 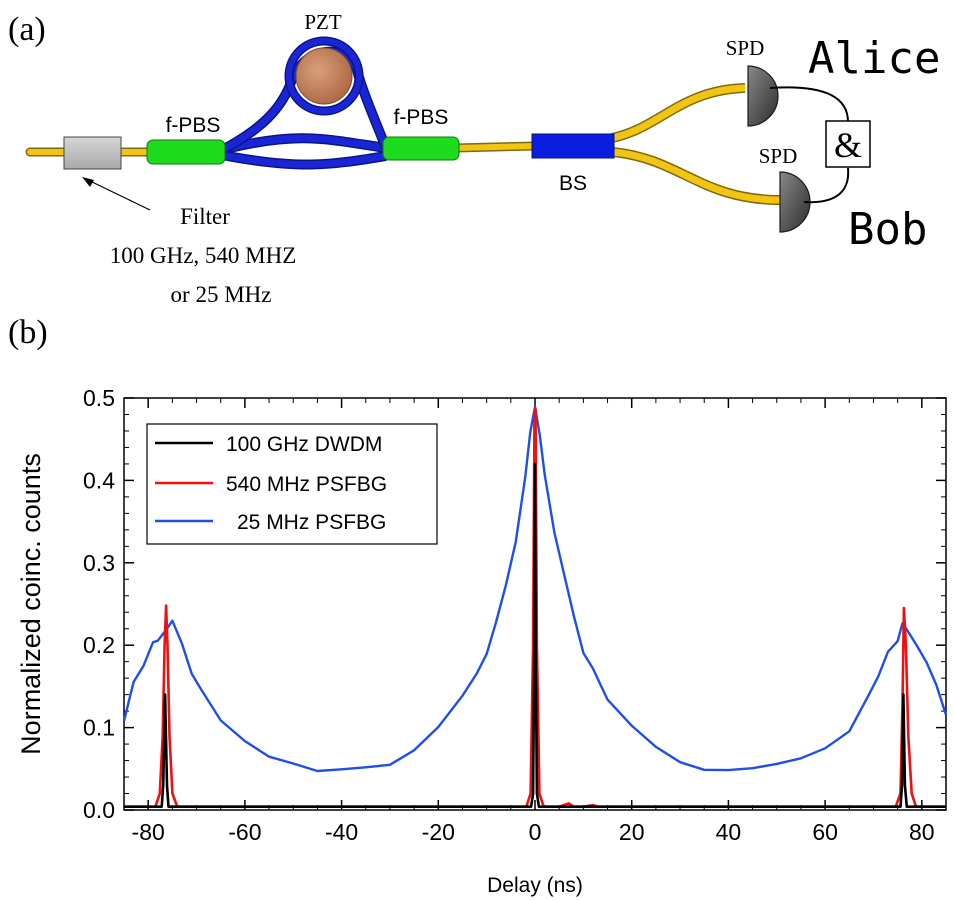 What do you see at coordinates (99, 480) in the screenshot?
I see `y-tick-label: 0.4` at bounding box center [99, 480].